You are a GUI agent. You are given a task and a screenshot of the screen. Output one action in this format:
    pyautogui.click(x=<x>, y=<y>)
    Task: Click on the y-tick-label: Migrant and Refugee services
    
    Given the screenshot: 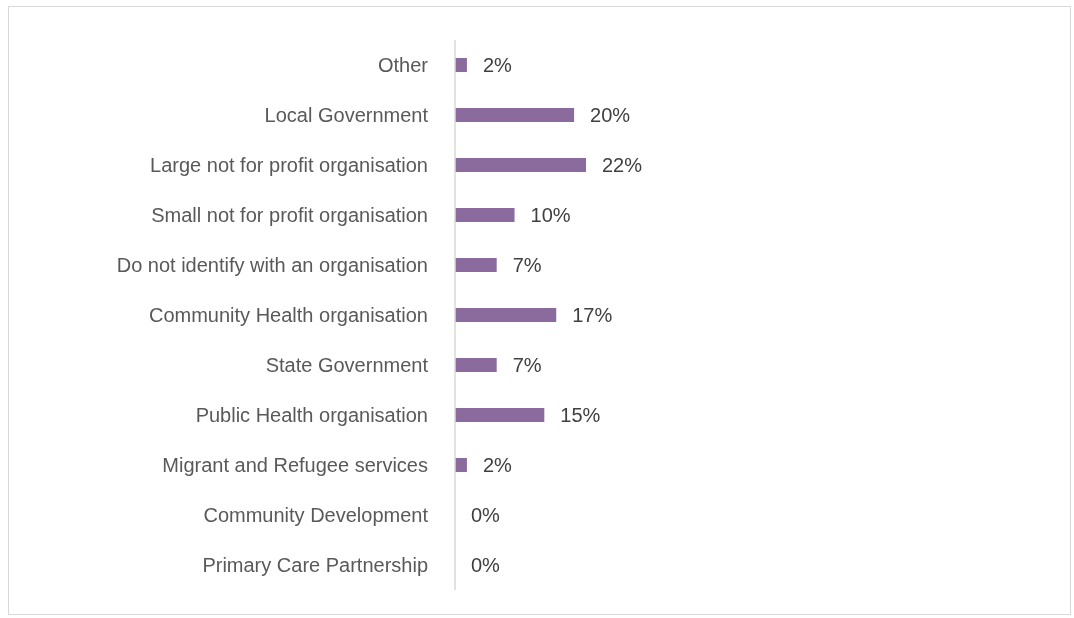 What is the action you would take?
    pyautogui.click(x=295, y=465)
    